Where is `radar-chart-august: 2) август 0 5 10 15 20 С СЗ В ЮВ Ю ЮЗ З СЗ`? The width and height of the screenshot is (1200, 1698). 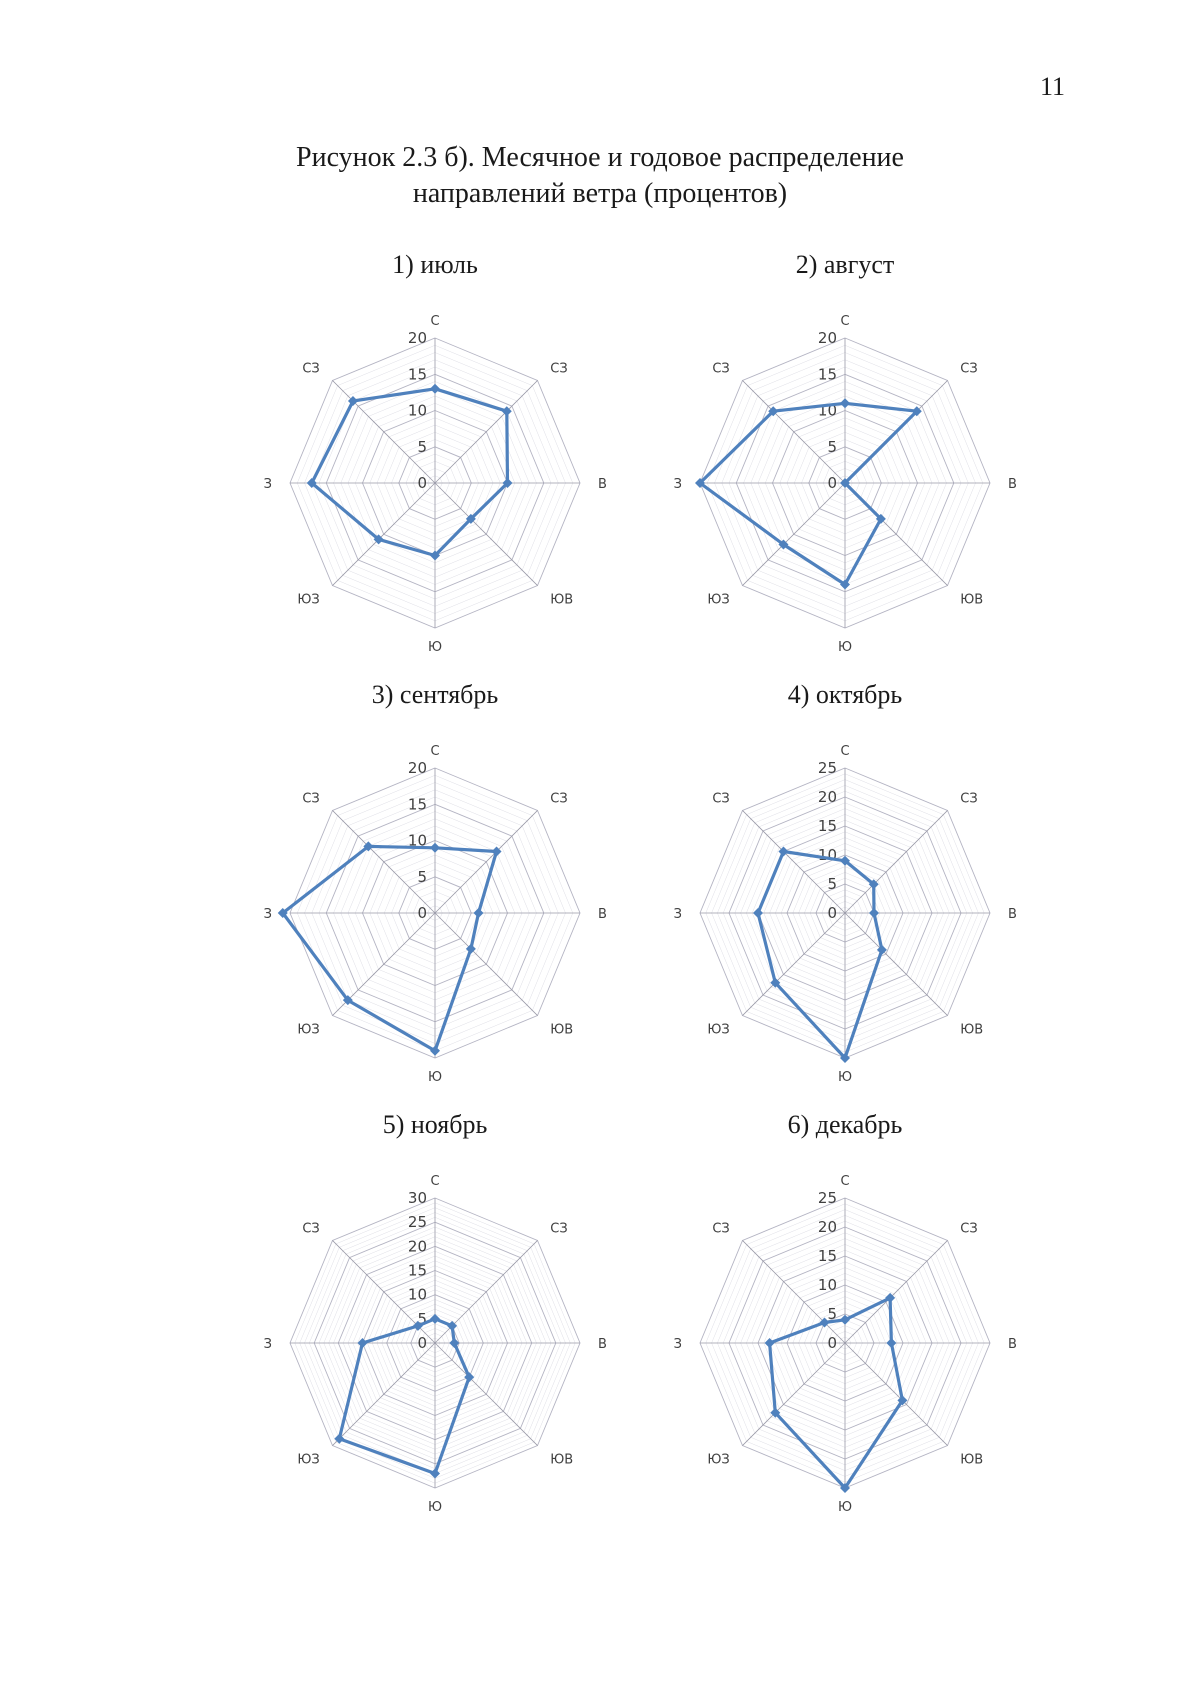 radar-chart-august: 2) август 0 5 10 15 20 С СЗ В ЮВ Ю ЮЗ З СЗ is located at coordinates (845, 460).